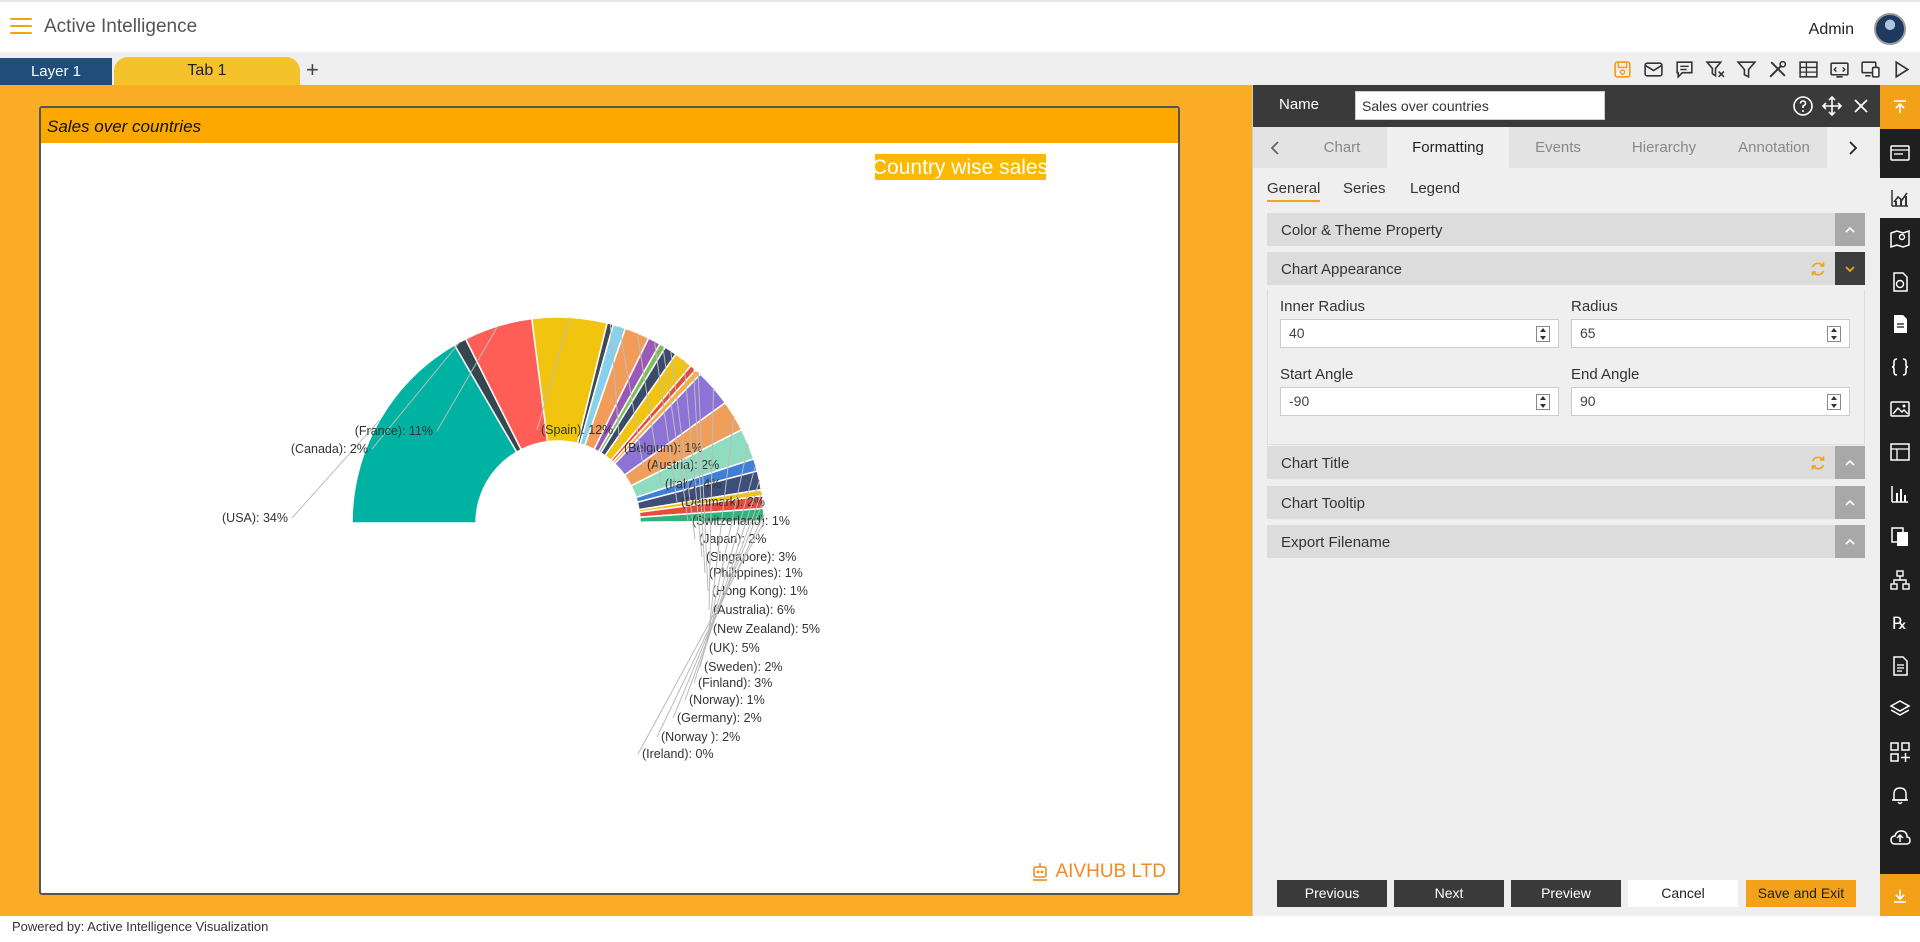  What do you see at coordinates (1900, 107) in the screenshot?
I see `collapse-up-icon` at bounding box center [1900, 107].